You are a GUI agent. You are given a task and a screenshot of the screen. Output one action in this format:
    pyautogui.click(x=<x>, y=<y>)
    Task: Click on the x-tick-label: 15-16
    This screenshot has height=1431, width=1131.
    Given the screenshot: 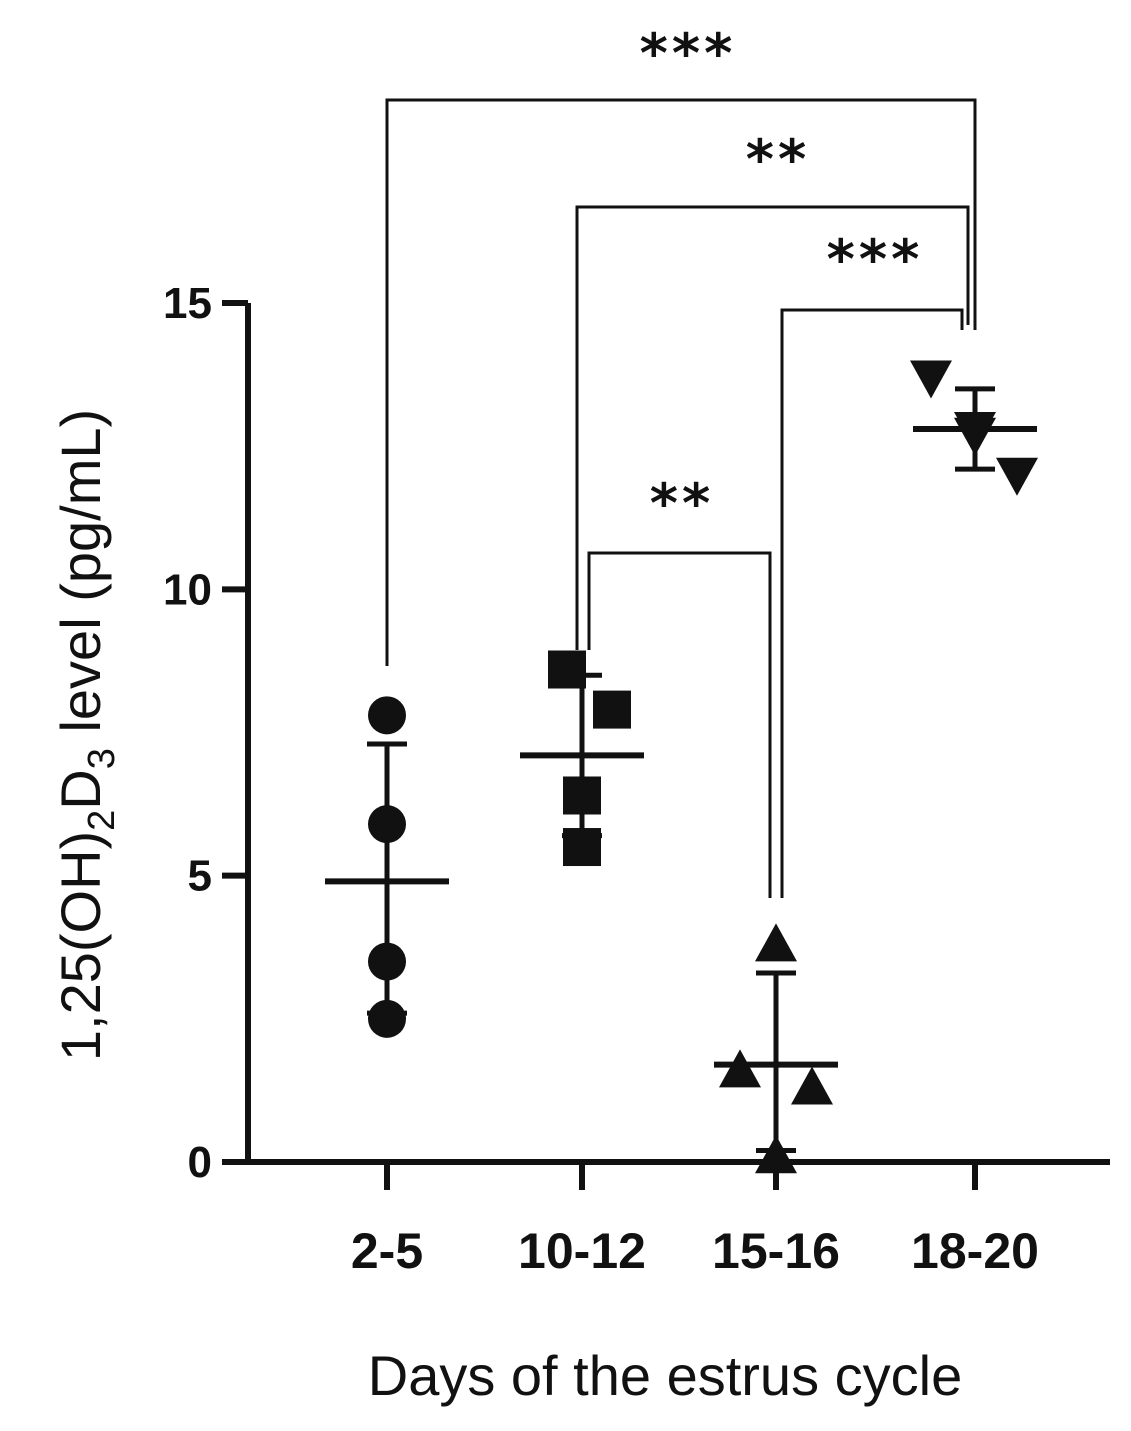 What is the action you would take?
    pyautogui.click(x=776, y=1251)
    